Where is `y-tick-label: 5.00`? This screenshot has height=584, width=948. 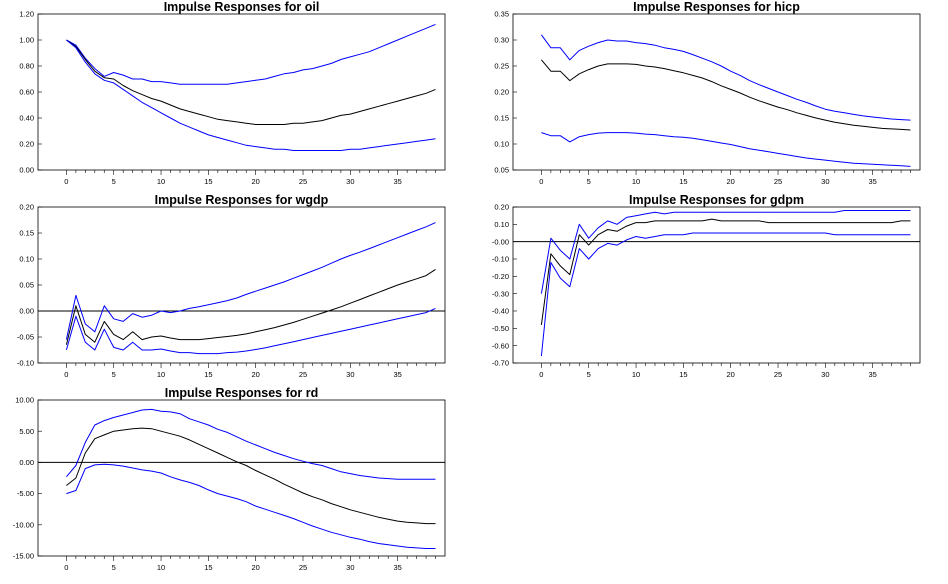
y-tick-label: 5.00 is located at coordinates (26, 431).